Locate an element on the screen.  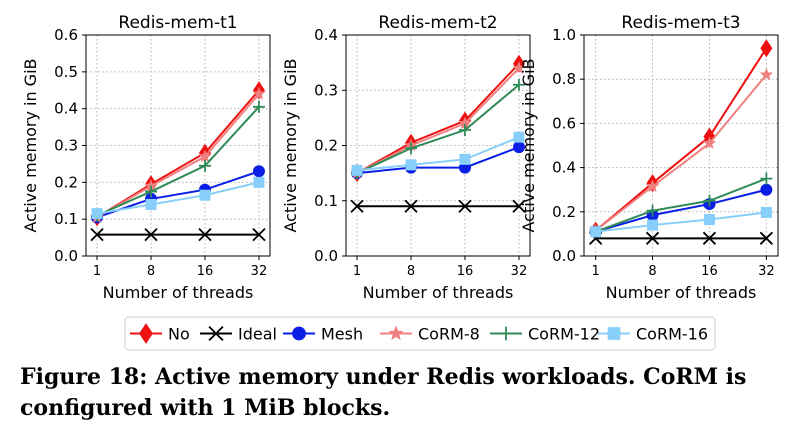
y-tick-label: 0.0 is located at coordinates (66, 256).